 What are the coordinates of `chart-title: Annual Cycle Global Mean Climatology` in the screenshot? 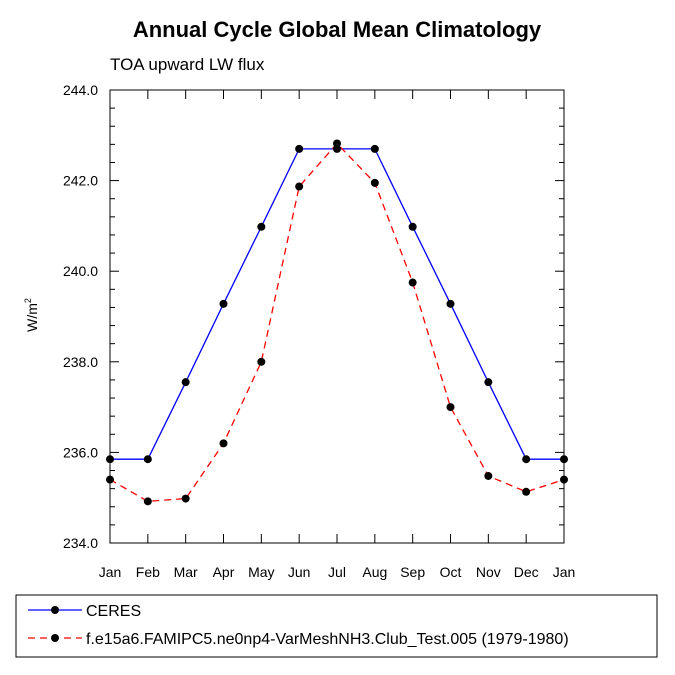 It's located at (337, 29).